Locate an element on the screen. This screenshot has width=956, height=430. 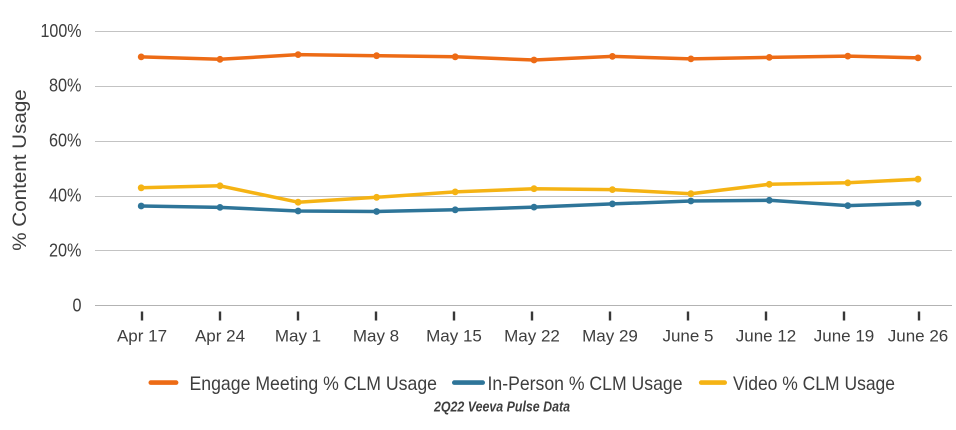
svg-text: June 19 is located at coordinates (844, 336).